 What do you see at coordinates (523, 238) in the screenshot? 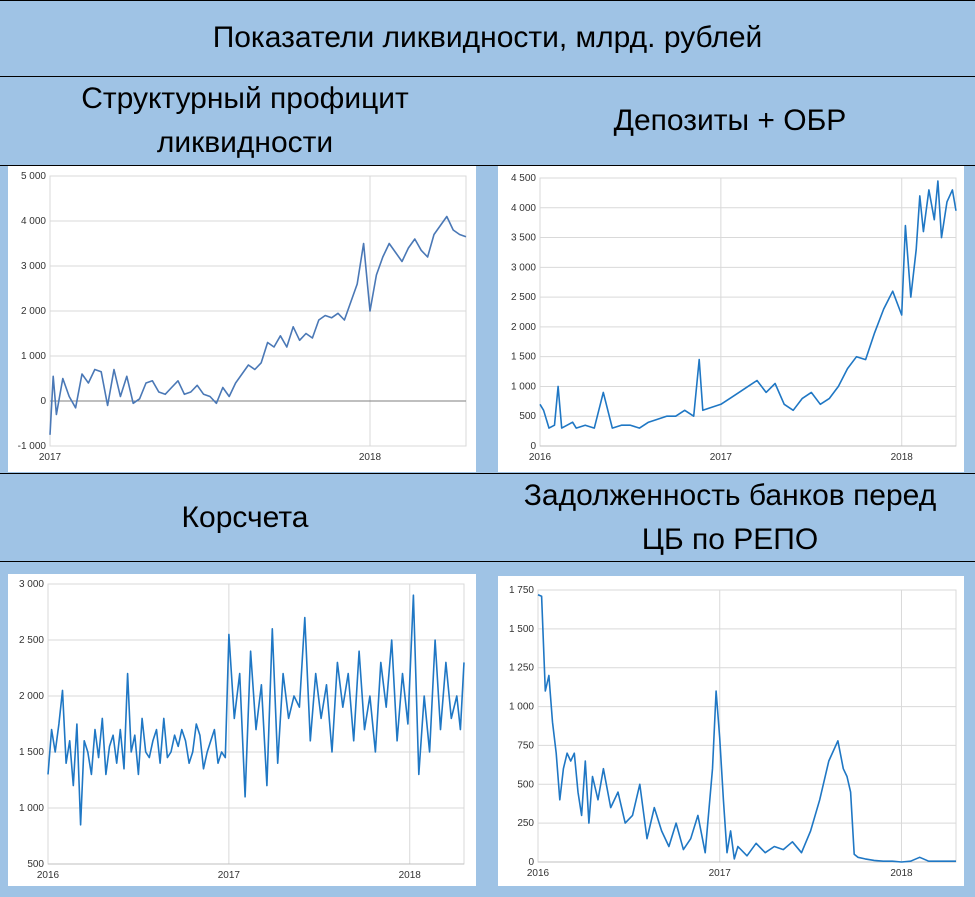
I see `y-tick-label: 3 500` at bounding box center [523, 238].